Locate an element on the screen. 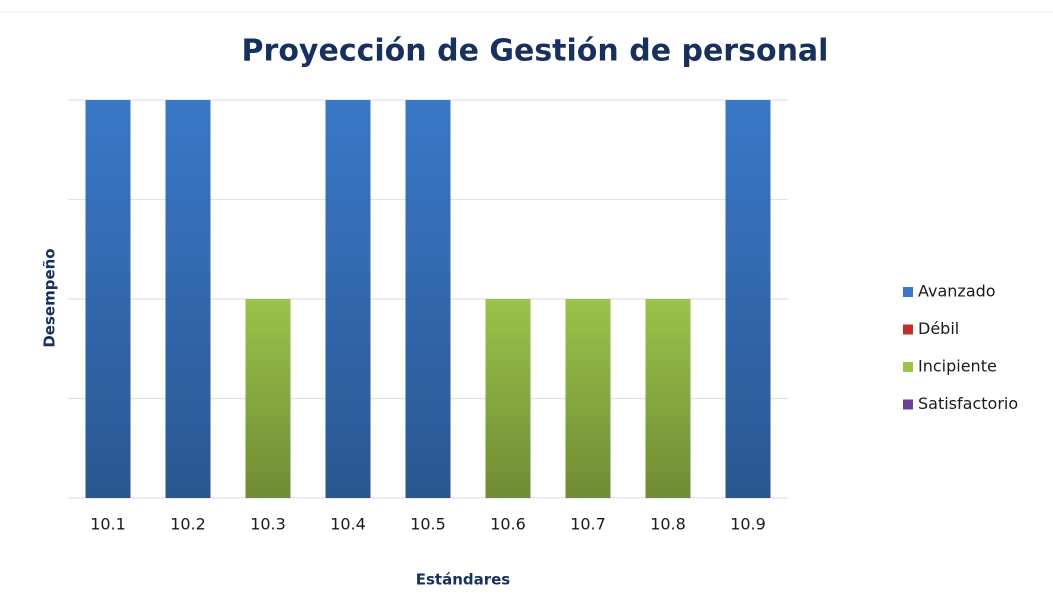 The width and height of the screenshot is (1053, 613). x-tick-label: 10.6 is located at coordinates (508, 524).